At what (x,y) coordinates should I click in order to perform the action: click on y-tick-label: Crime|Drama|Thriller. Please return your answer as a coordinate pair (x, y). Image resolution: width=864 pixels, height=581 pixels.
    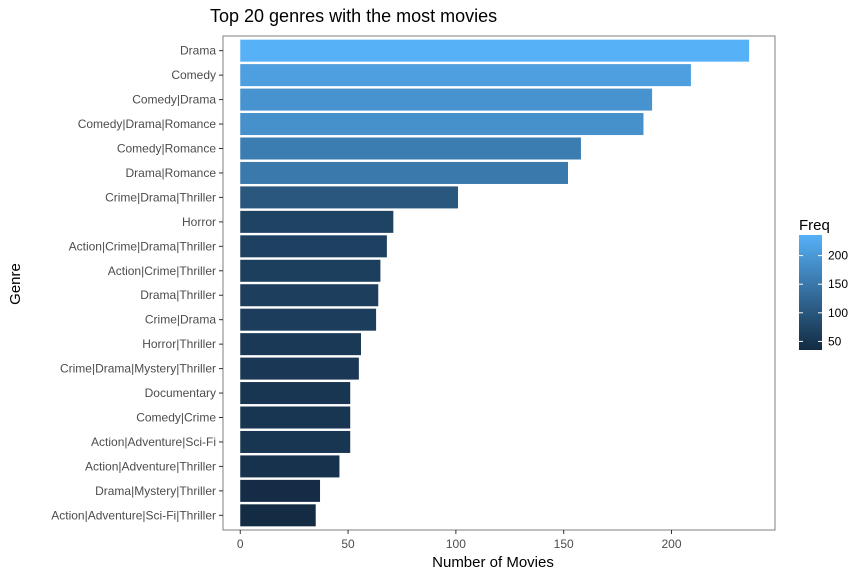
    Looking at the image, I should click on (160, 197).